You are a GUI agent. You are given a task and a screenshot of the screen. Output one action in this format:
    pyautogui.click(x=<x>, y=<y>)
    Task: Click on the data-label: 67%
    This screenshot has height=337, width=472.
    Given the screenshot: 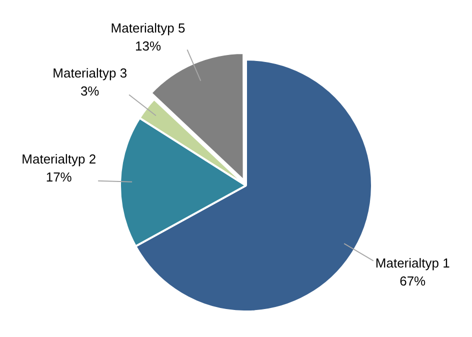 What is the action you would take?
    pyautogui.click(x=413, y=280)
    